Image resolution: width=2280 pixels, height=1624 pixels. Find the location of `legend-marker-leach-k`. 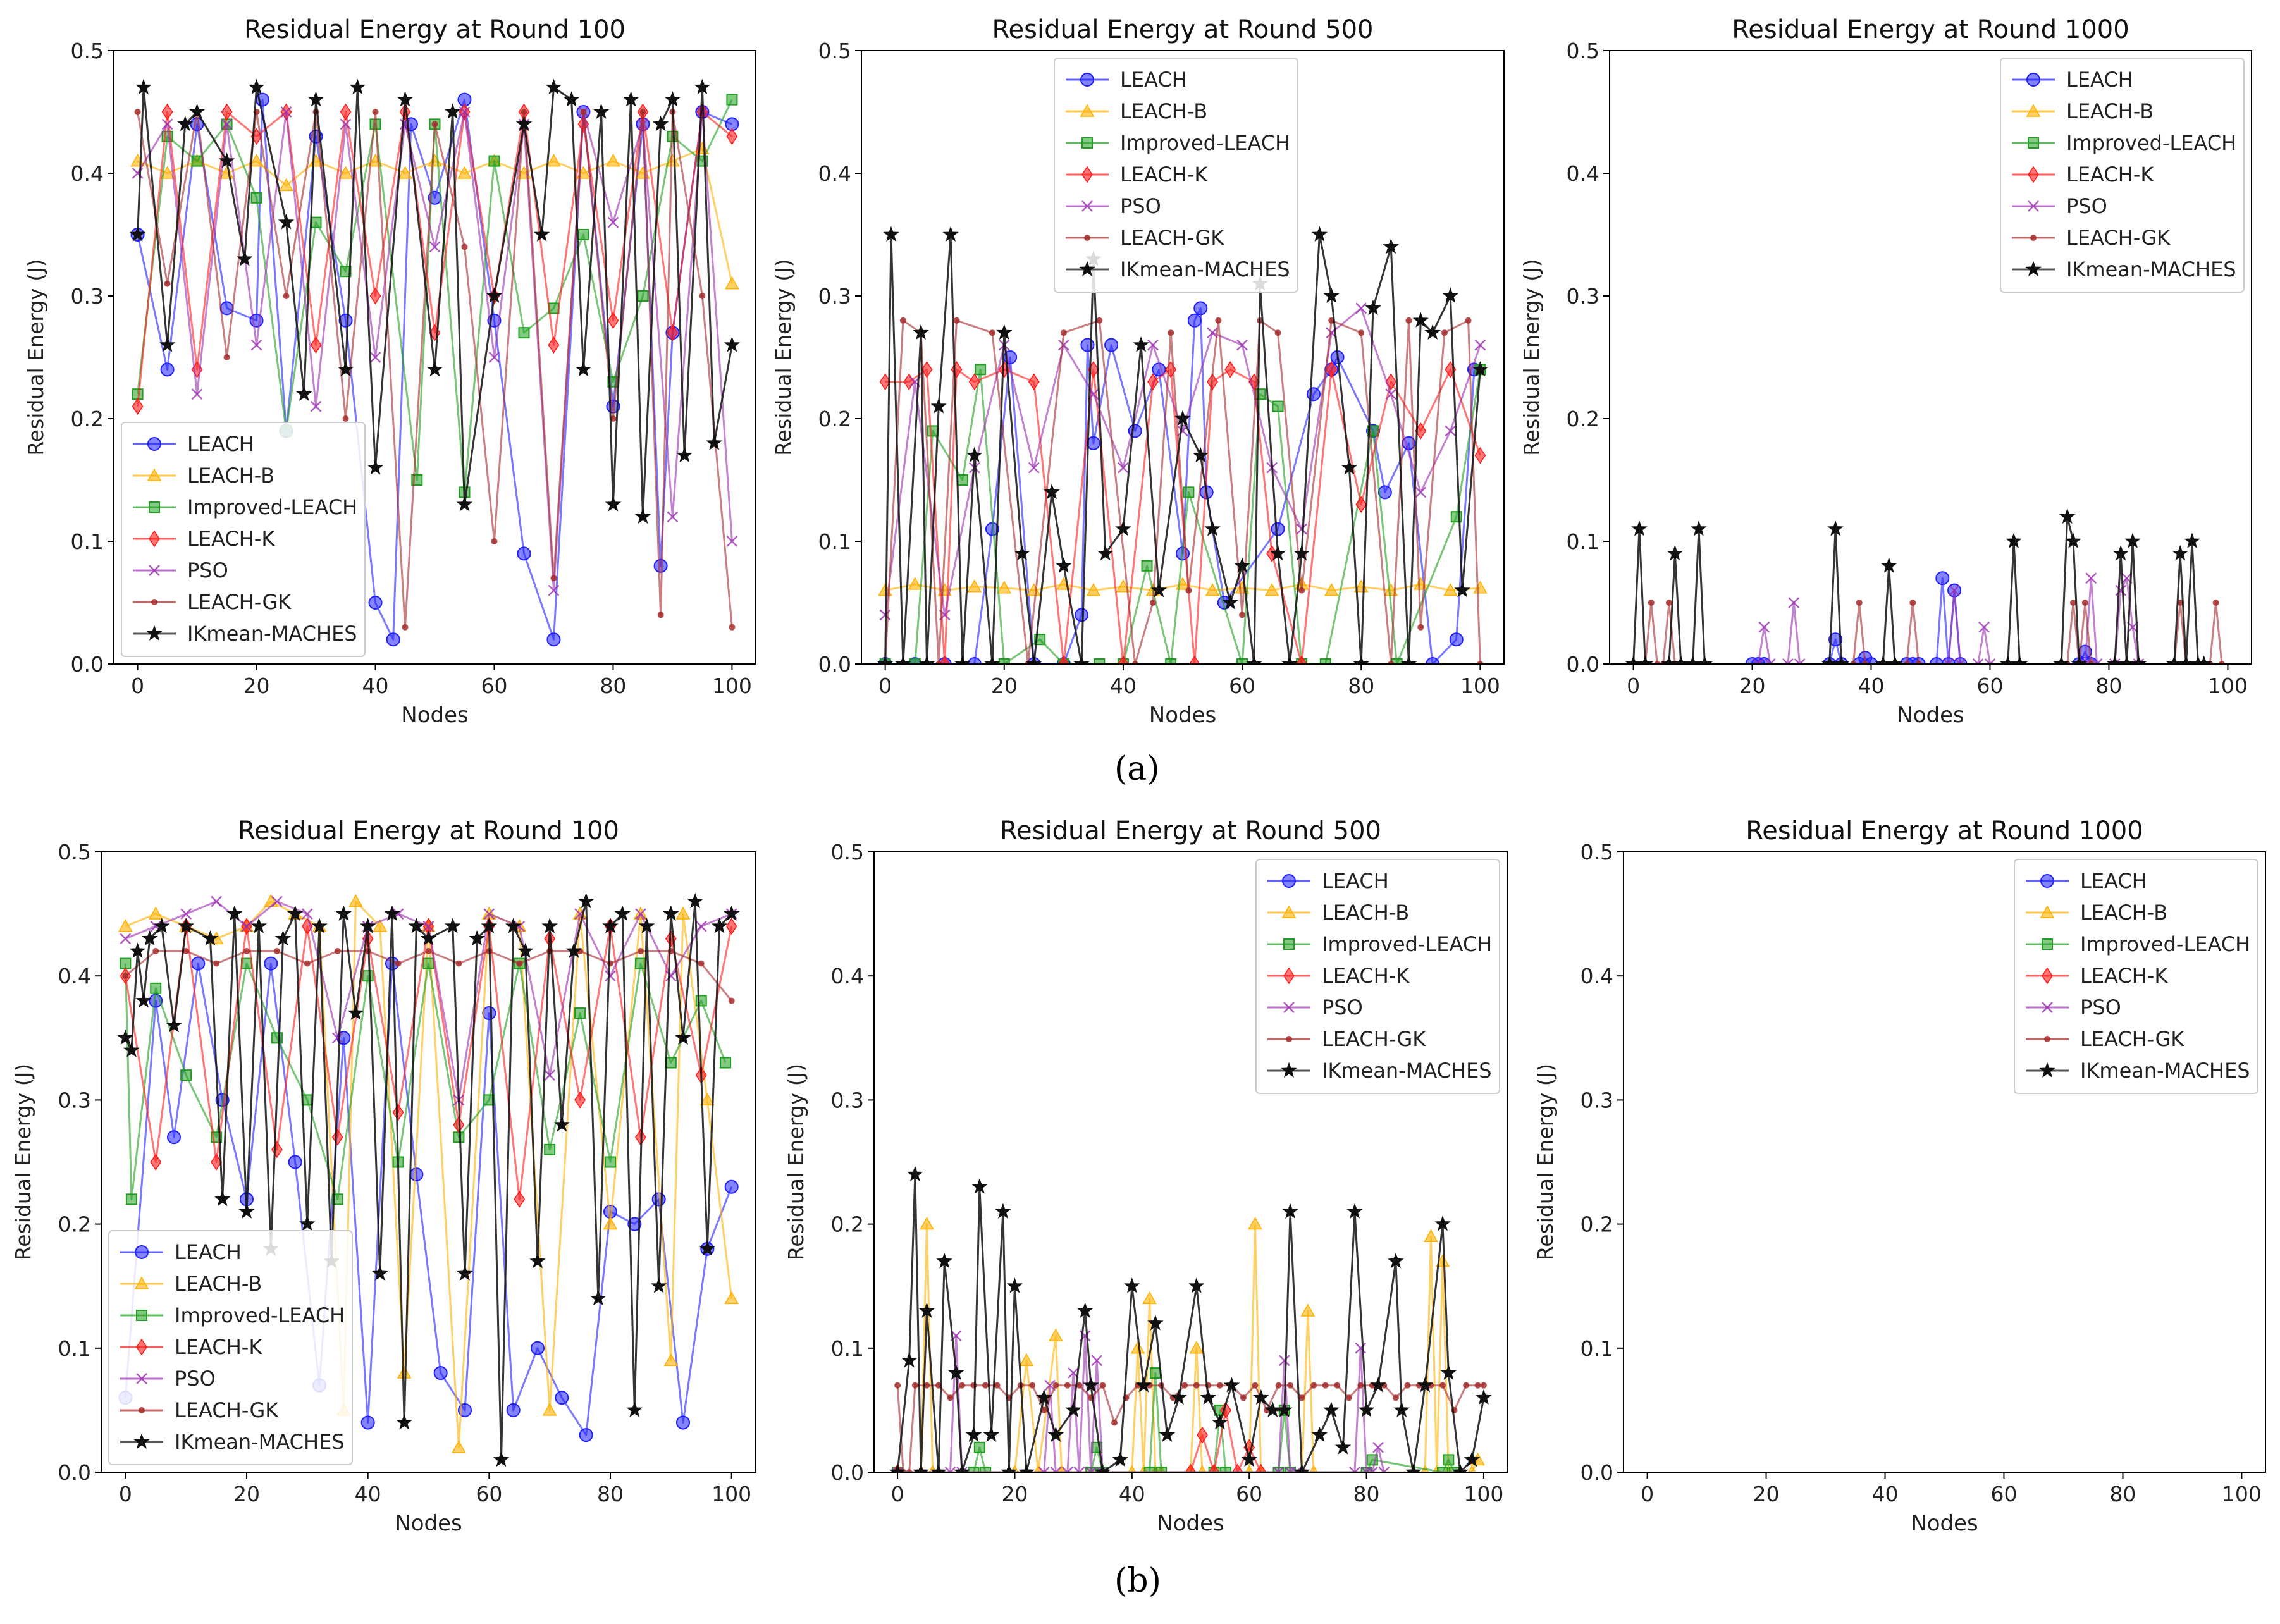

legend-marker-leach-k is located at coordinates (155, 539).